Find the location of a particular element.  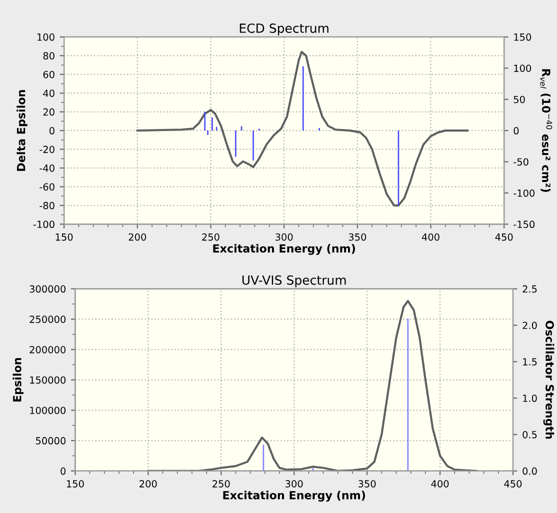

y2-tick-label: -50 is located at coordinates (521, 162).